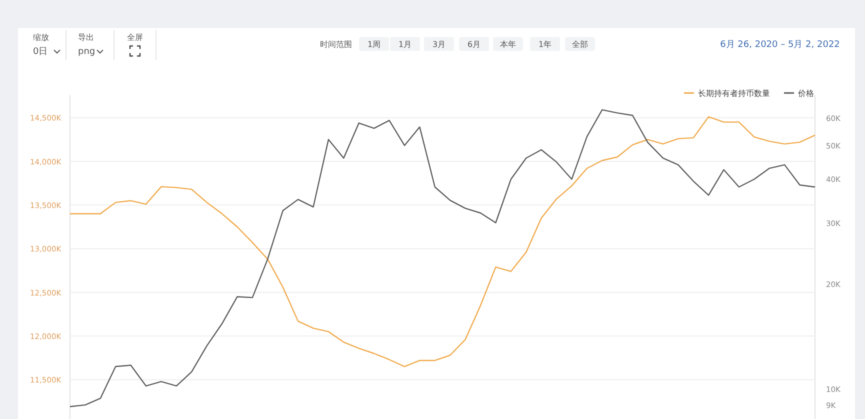 This screenshot has height=419, width=865. What do you see at coordinates (41, 37) in the screenshot?
I see `text: 缩放` at bounding box center [41, 37].